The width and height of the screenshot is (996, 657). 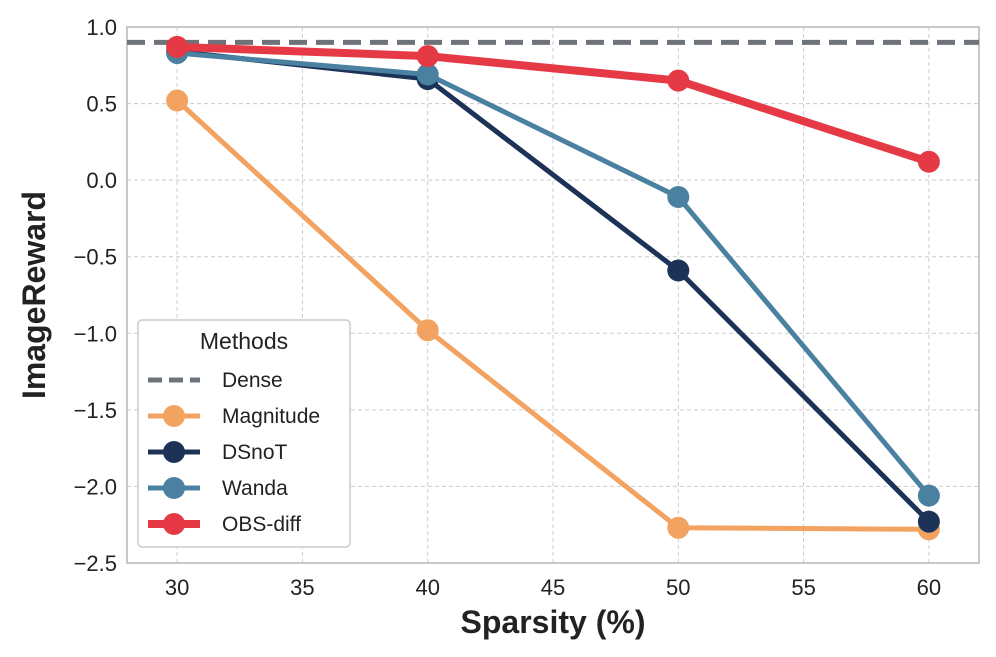 I want to click on legend-marker-obs-diff, so click(x=174, y=524).